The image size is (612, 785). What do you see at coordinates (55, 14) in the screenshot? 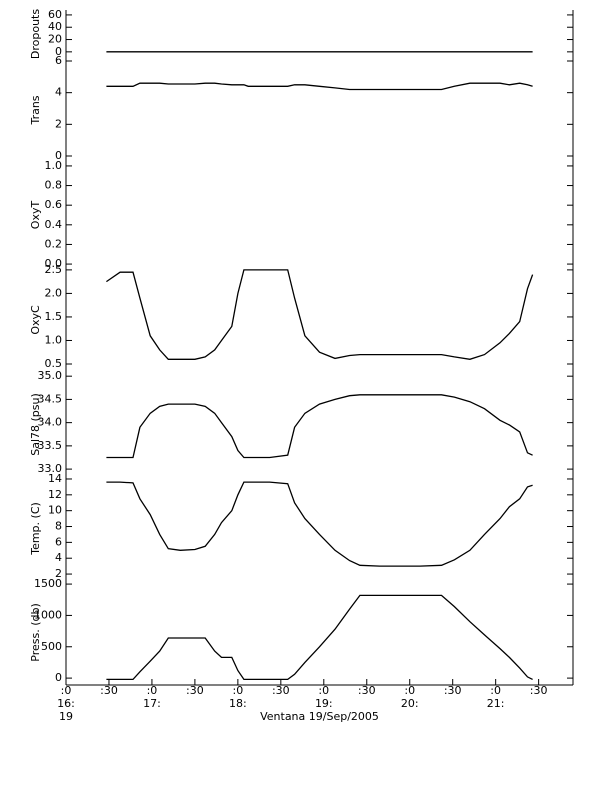
I see `y-tick-label: 60` at bounding box center [55, 14].